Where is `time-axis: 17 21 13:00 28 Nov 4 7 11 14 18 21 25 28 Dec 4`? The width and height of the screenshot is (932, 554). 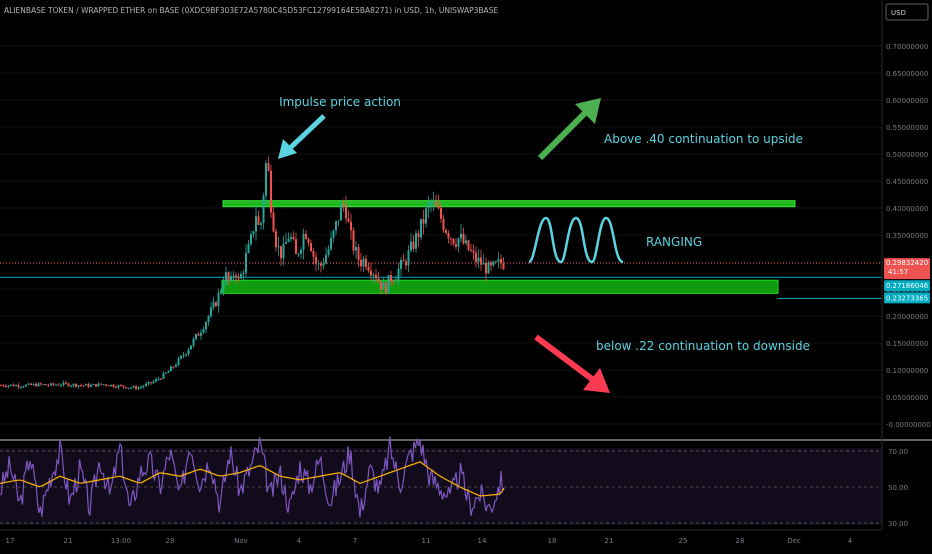 time-axis: 17 21 13:00 28 Nov 4 7 11 14 18 21 25 28 Dec 4 is located at coordinates (429, 541).